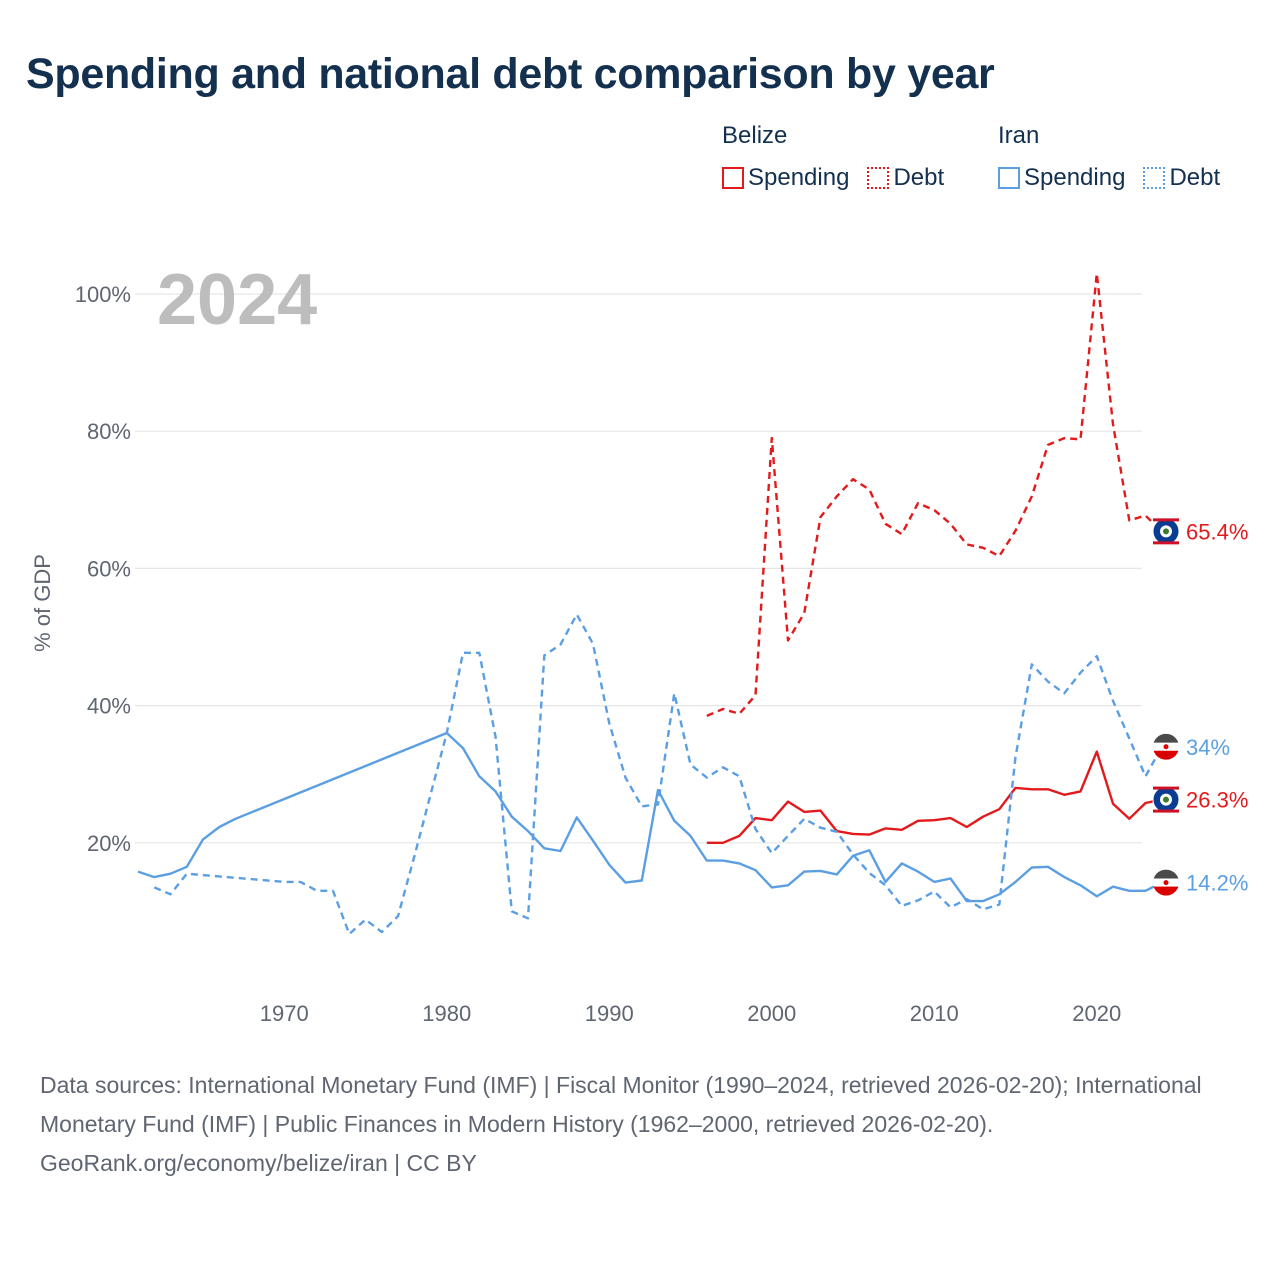 The width and height of the screenshot is (1280, 1280). What do you see at coordinates (284, 1013) in the screenshot?
I see `x-tick-label: 1970` at bounding box center [284, 1013].